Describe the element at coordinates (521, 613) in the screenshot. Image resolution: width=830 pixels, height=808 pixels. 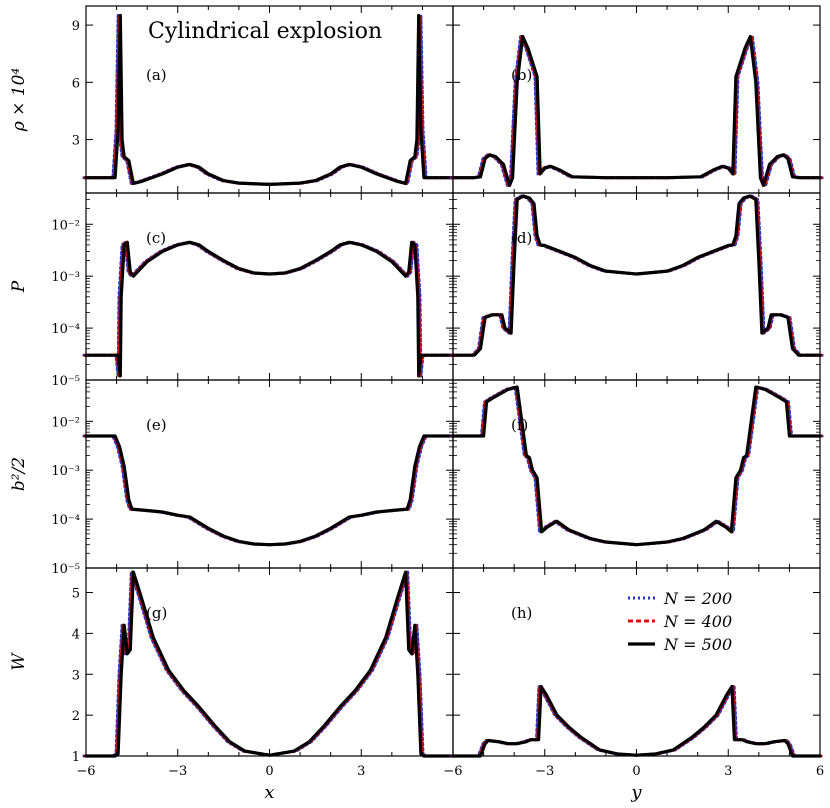
I see `panel-label-h: (h)` at that location.